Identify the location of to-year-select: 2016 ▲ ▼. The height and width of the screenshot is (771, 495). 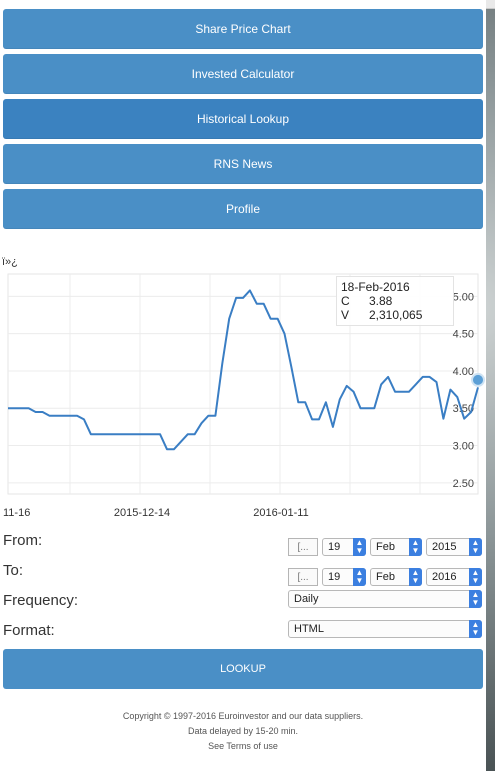
(454, 577).